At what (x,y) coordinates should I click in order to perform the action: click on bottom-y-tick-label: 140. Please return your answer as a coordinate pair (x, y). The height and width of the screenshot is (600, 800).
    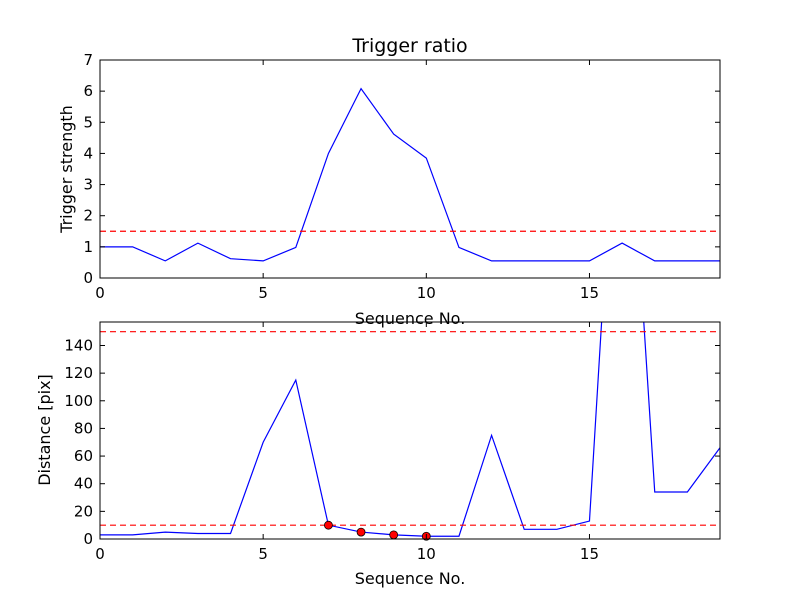
    Looking at the image, I should click on (78, 345).